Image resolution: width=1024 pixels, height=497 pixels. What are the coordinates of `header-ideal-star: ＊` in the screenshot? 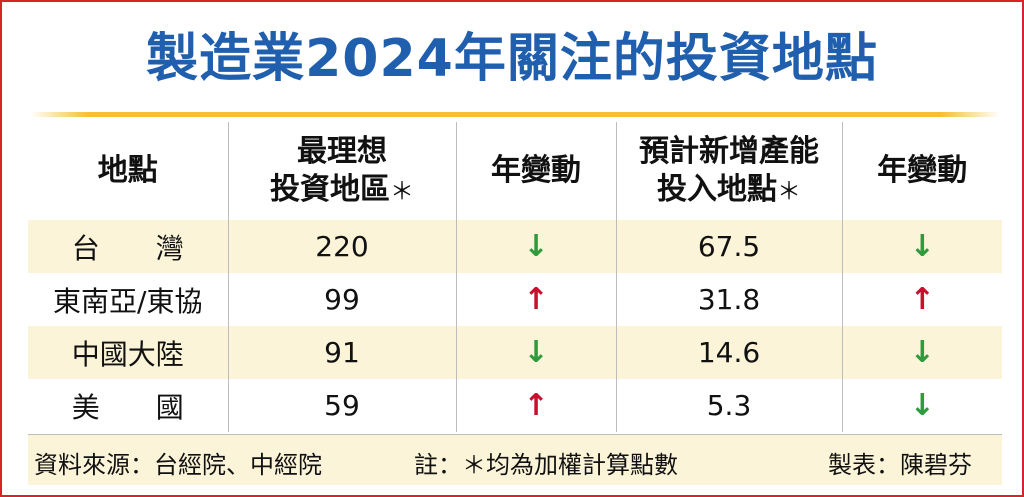 It's located at (402, 190).